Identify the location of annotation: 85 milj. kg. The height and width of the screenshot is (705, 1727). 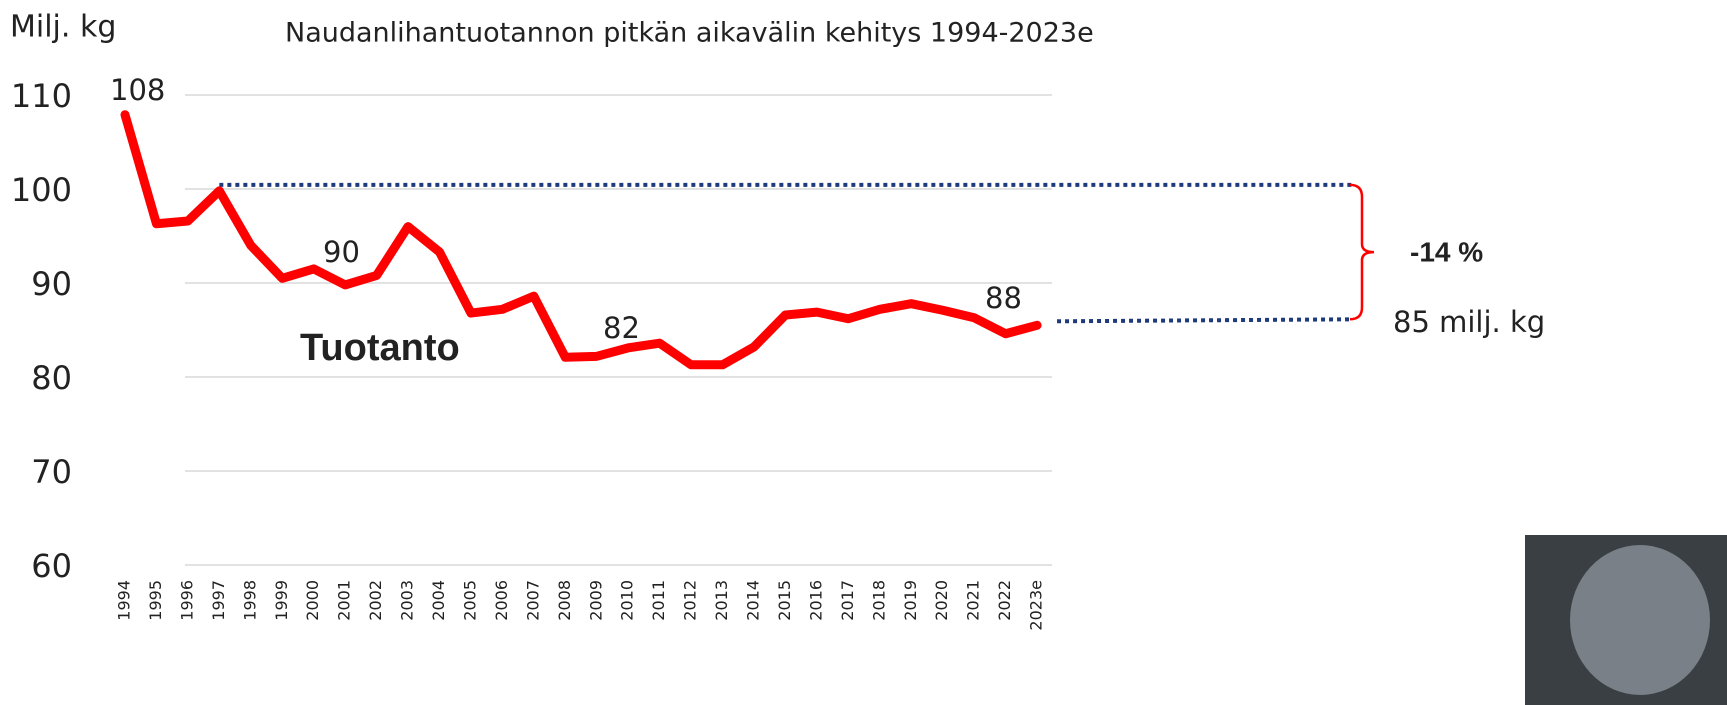
(1469, 322).